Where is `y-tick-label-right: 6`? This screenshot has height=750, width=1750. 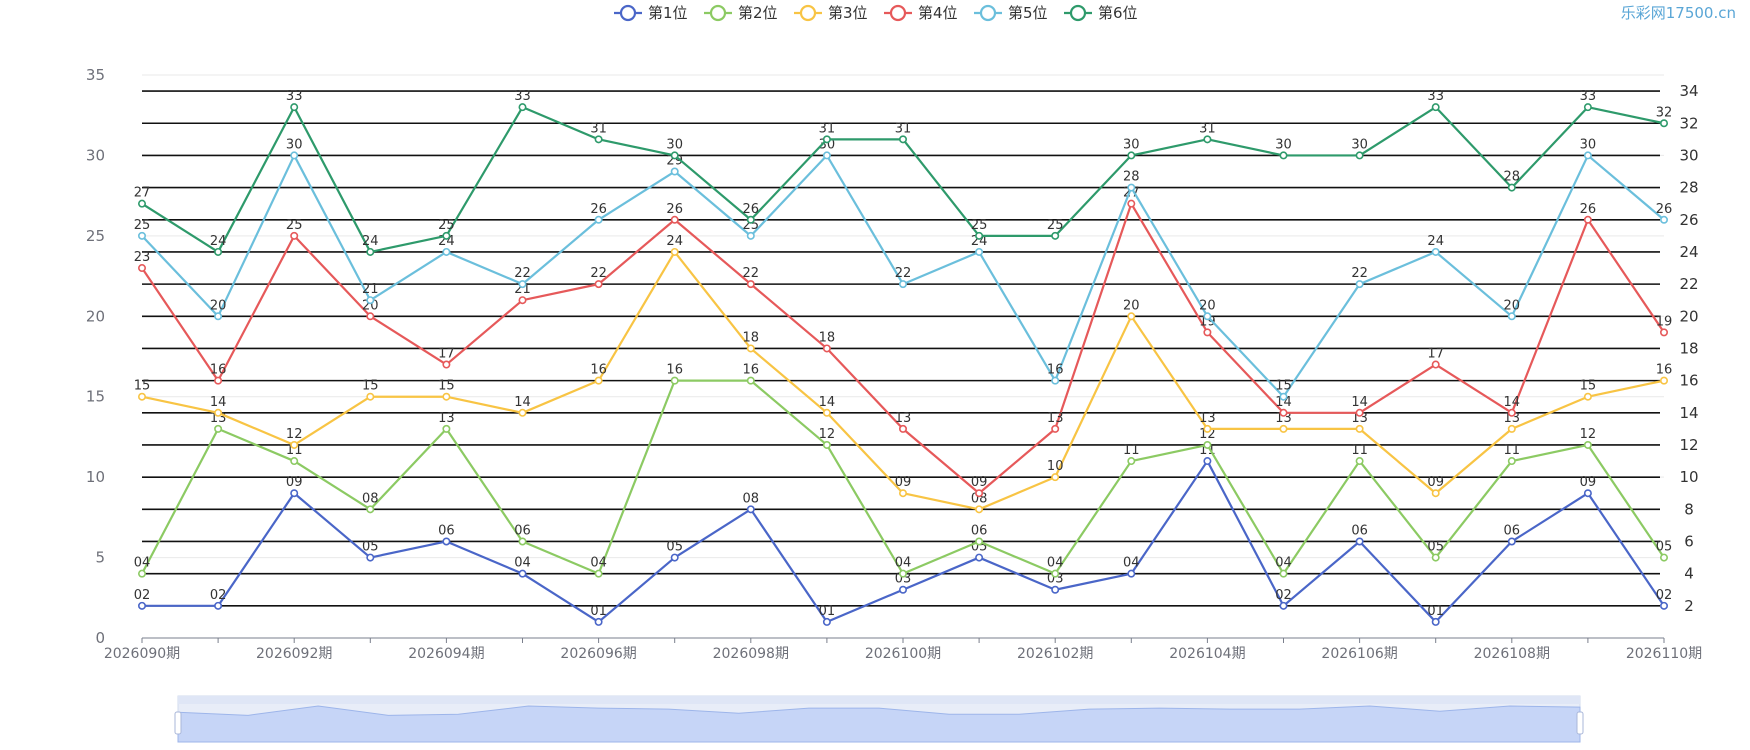 y-tick-label-right: 6 is located at coordinates (1689, 541).